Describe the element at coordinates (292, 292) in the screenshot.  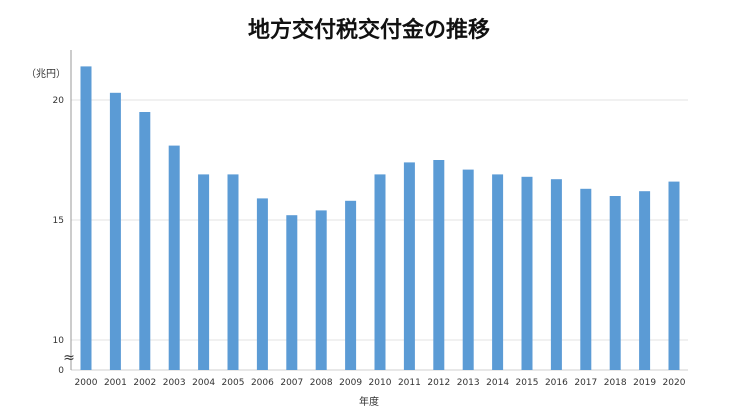
I see `bar-2007` at that location.